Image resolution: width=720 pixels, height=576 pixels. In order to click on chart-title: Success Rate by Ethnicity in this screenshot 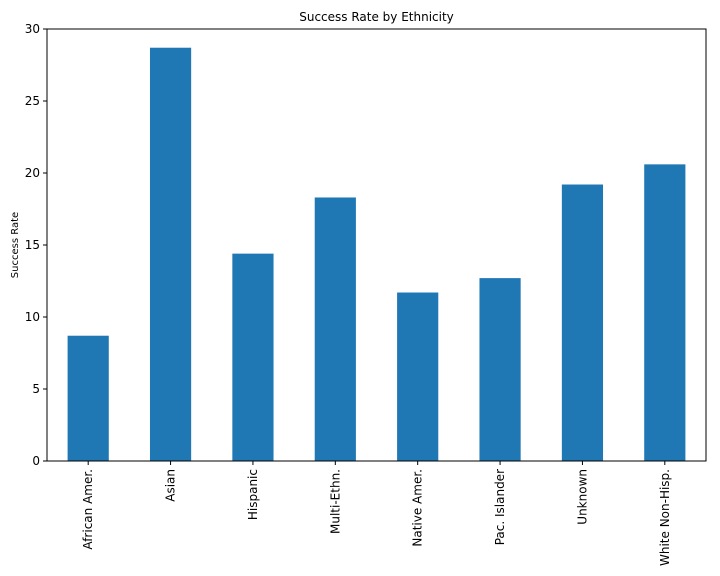, I will do `click(376, 17)`.